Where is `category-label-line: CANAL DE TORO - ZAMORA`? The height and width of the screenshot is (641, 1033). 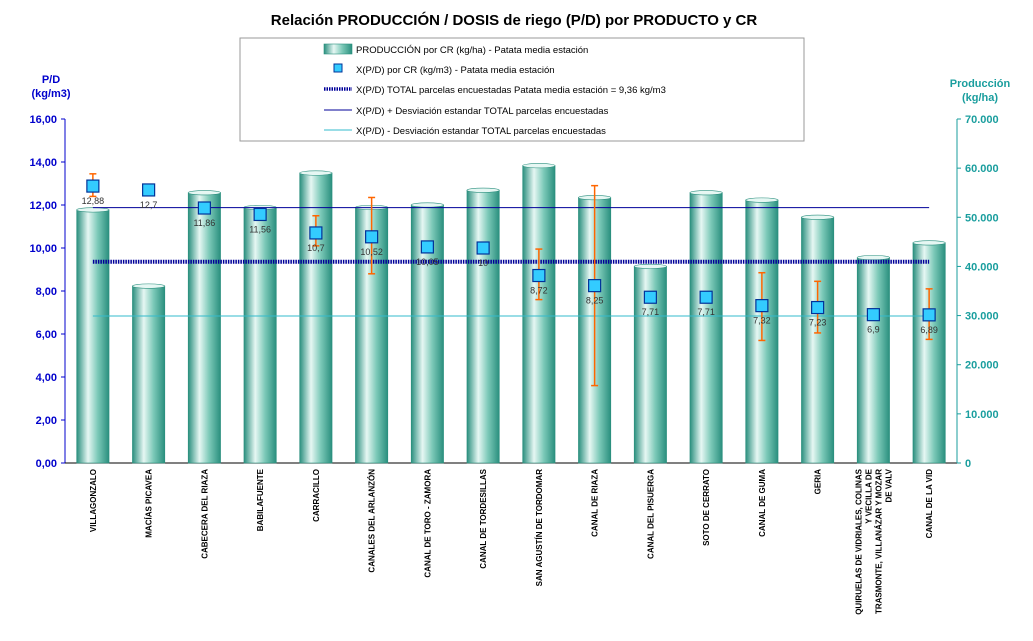
category-label-line: CANAL DE TORO - ZAMORA is located at coordinates (427, 523).